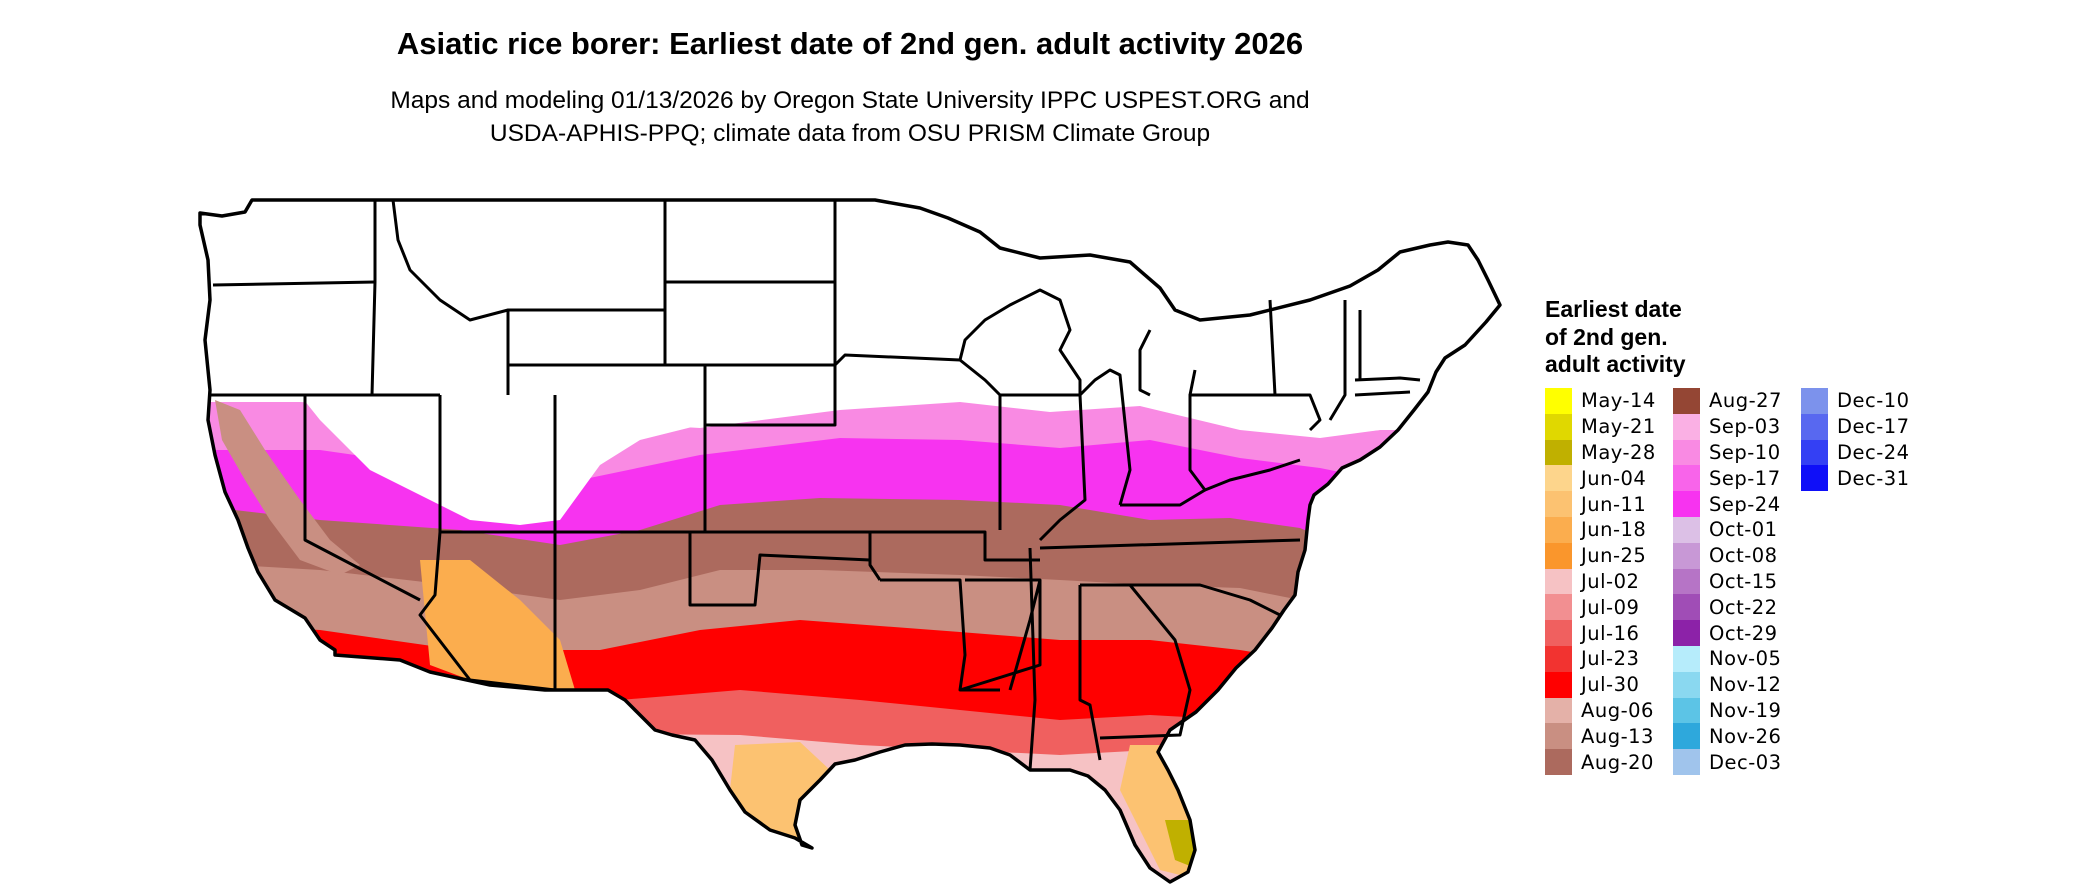  I want to click on legend-item: Oct-08, so click(1727, 555).